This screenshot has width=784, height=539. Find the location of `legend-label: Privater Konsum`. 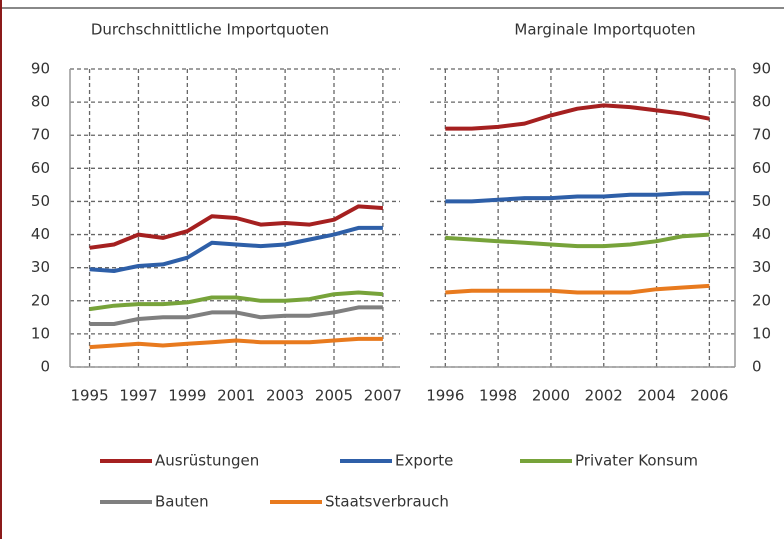

legend-label: Privater Konsum is located at coordinates (636, 461).